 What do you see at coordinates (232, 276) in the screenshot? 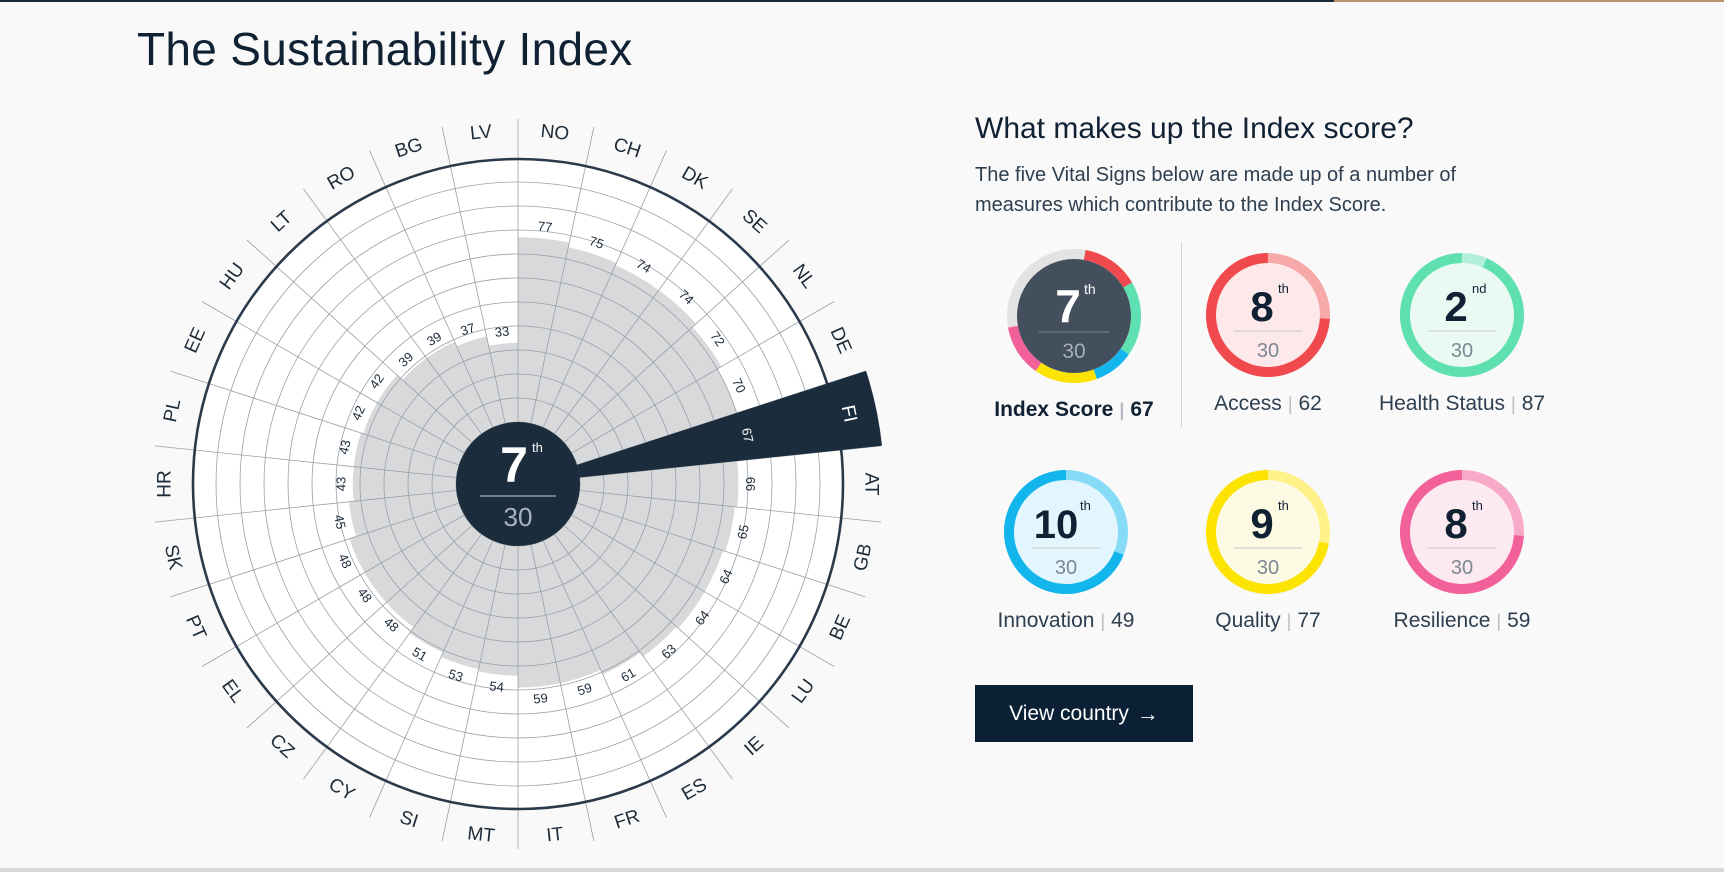
I see `radar-country-label: HU` at bounding box center [232, 276].